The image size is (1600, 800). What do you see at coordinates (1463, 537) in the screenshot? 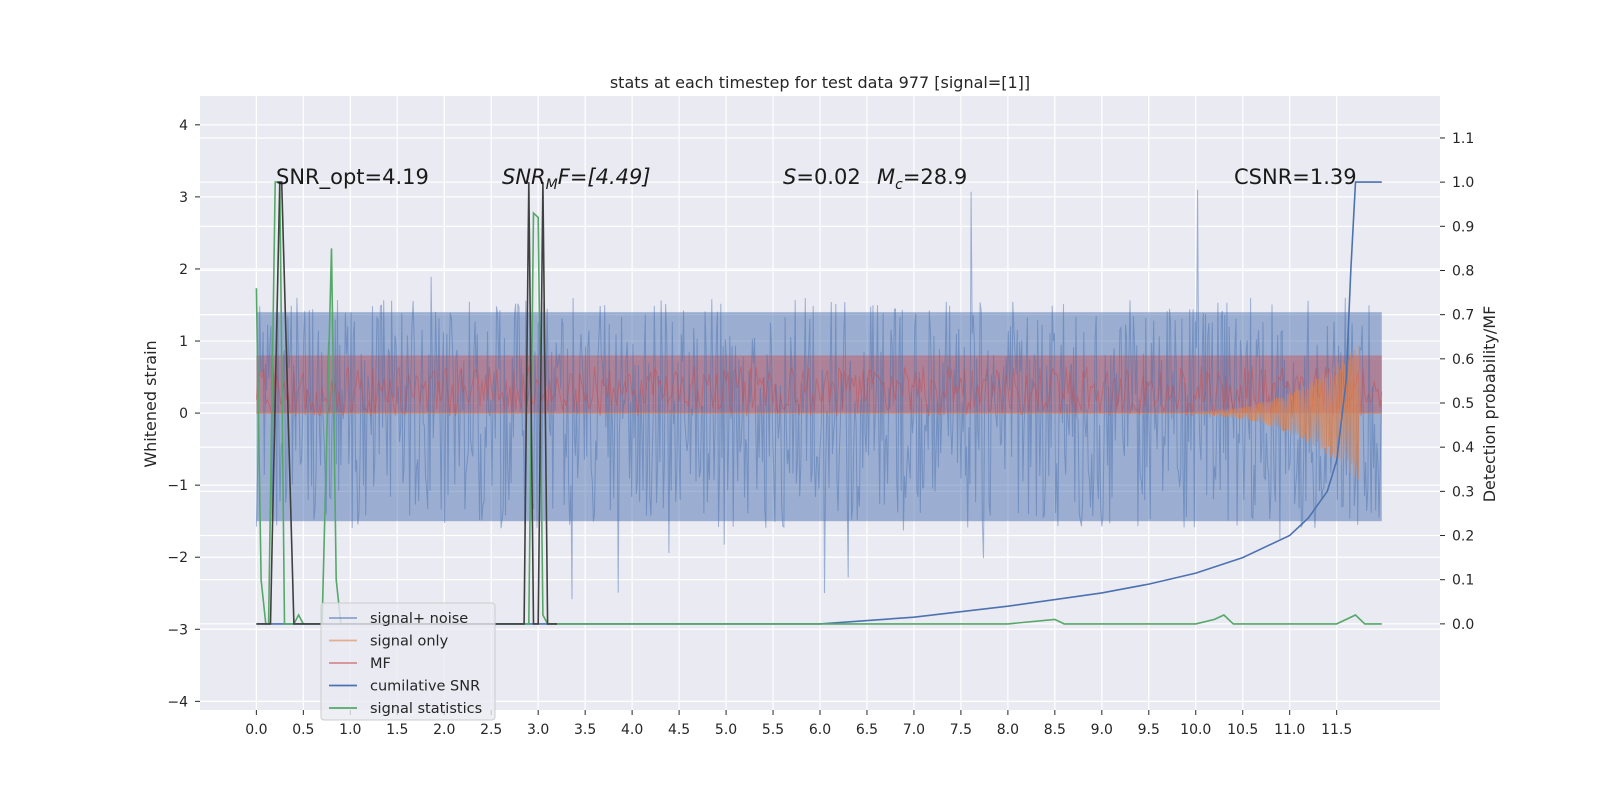
I see `y-right-tick-label: 0.2` at bounding box center [1463, 537].